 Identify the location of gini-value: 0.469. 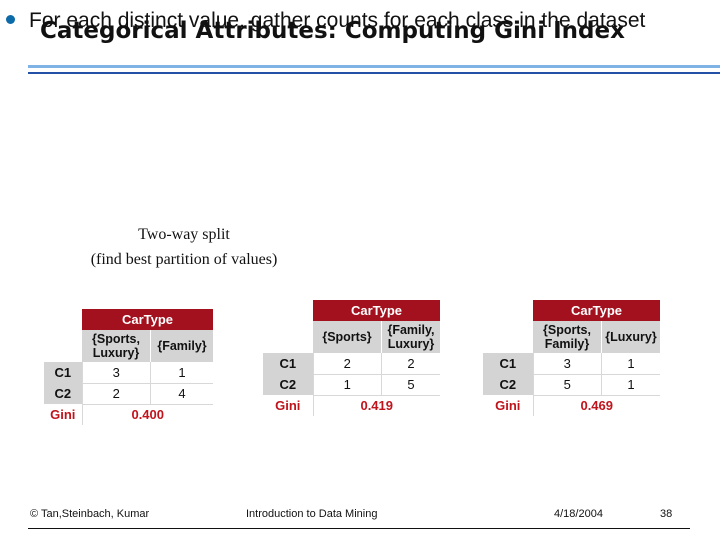
(596, 405).